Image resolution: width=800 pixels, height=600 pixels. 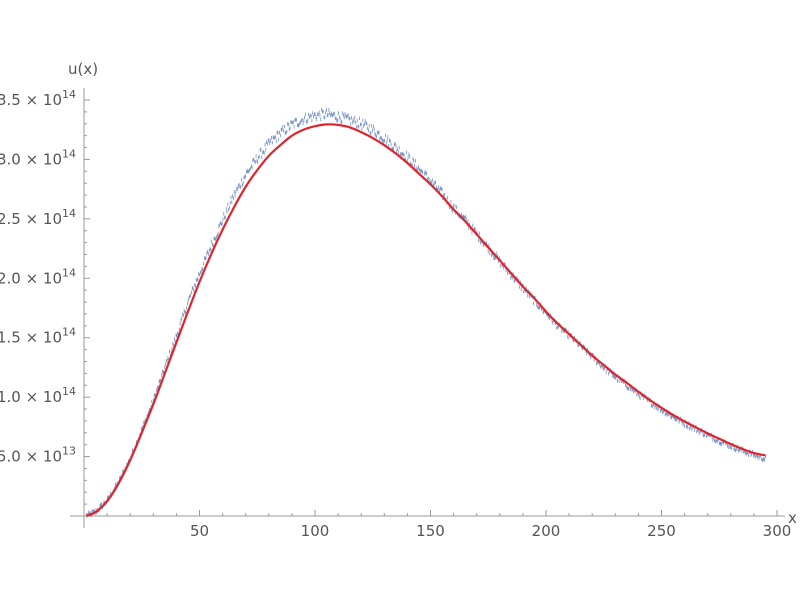 What do you see at coordinates (661, 531) in the screenshot?
I see `x-tick-label: 250` at bounding box center [661, 531].